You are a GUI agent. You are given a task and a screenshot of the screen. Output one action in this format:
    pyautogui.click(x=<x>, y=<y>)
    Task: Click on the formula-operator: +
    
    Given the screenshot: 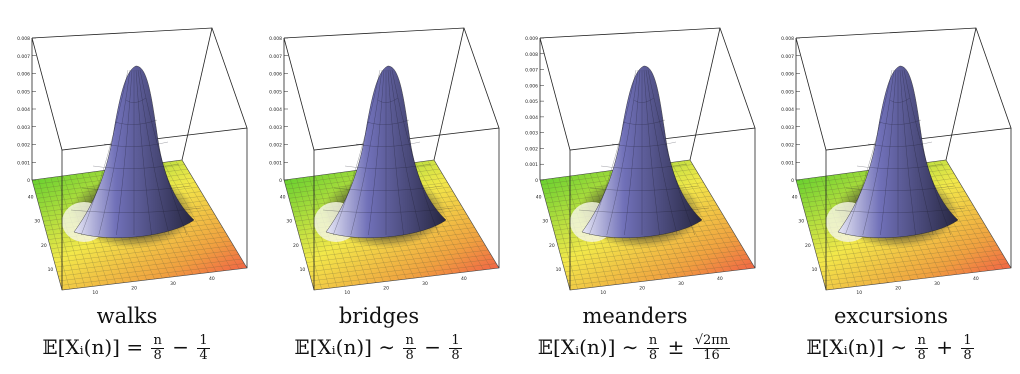 What is the action you would take?
    pyautogui.click(x=944, y=347)
    